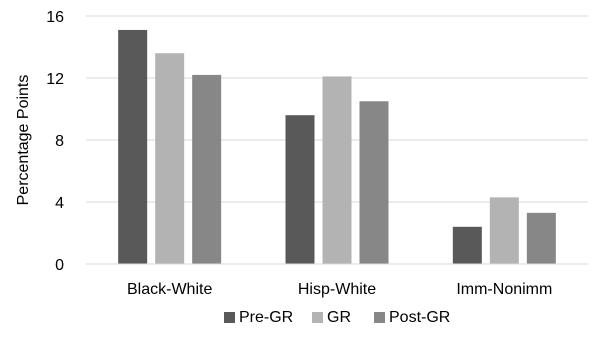 The height and width of the screenshot is (338, 592). I want to click on y-tick-label: 8, so click(59, 141).